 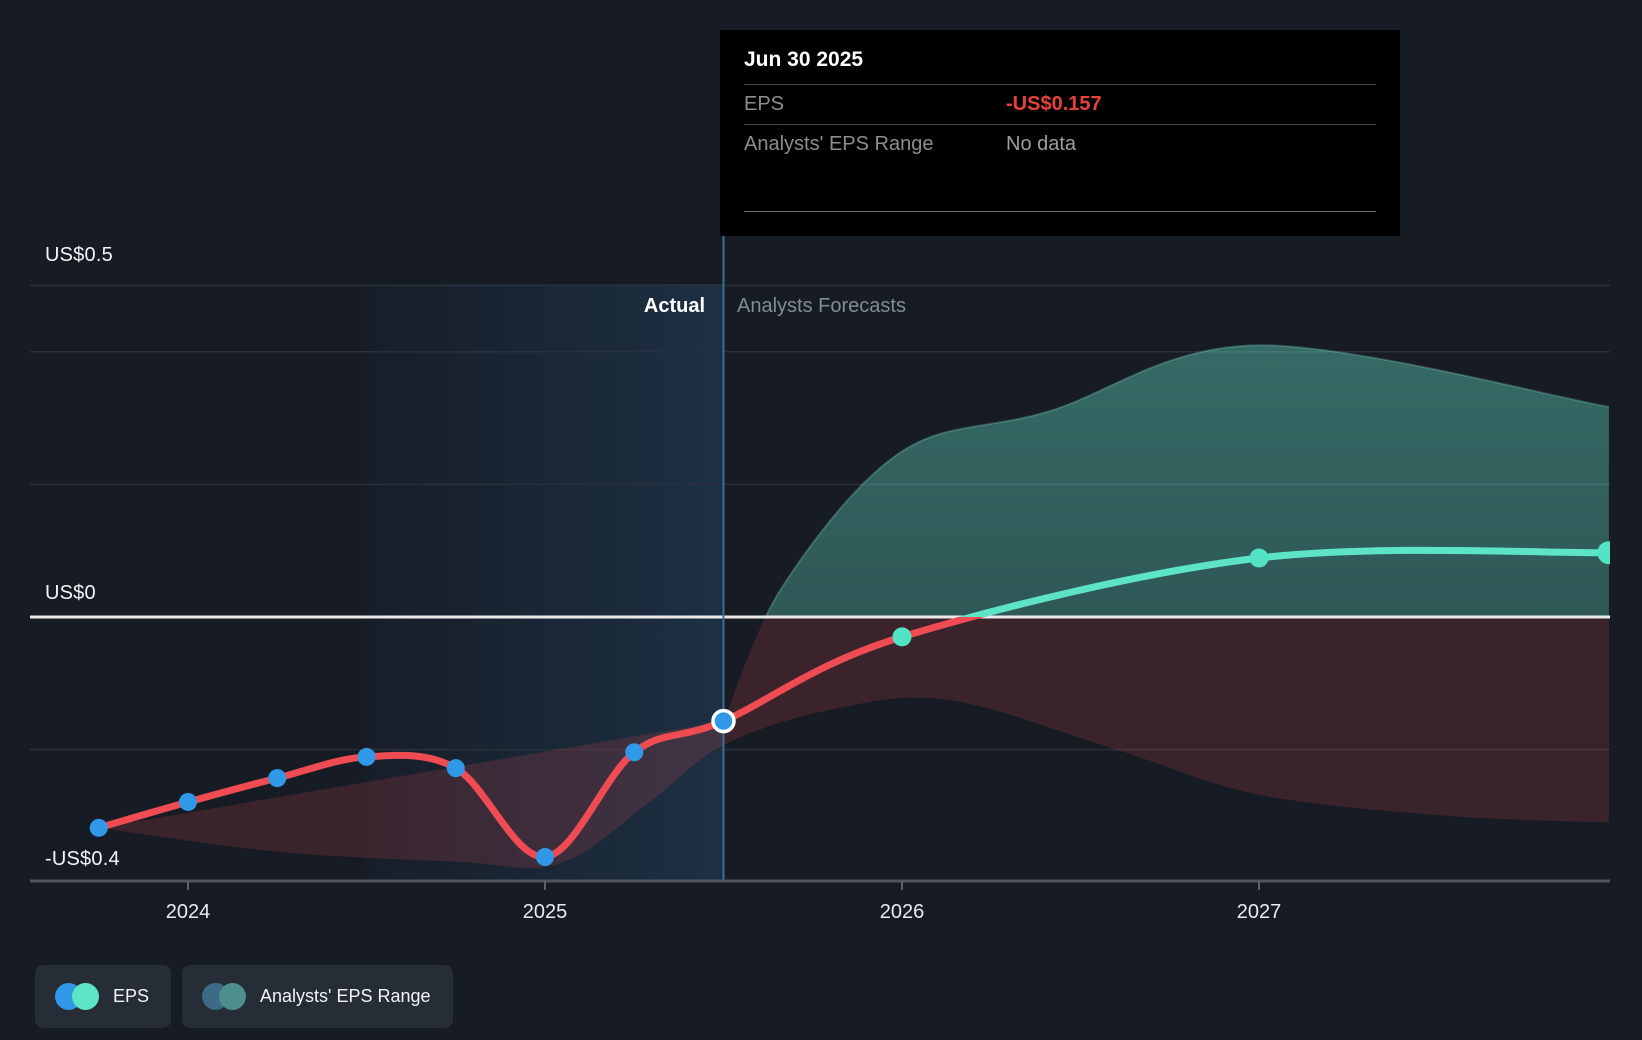 I want to click on legend-item-analysts-range: Analysts' EPS Range, so click(x=317, y=996).